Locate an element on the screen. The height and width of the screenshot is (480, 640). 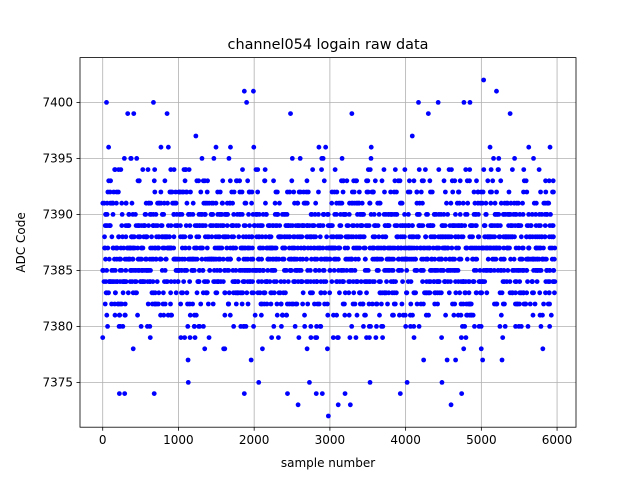
x-tick-label: 5000 is located at coordinates (481, 440).